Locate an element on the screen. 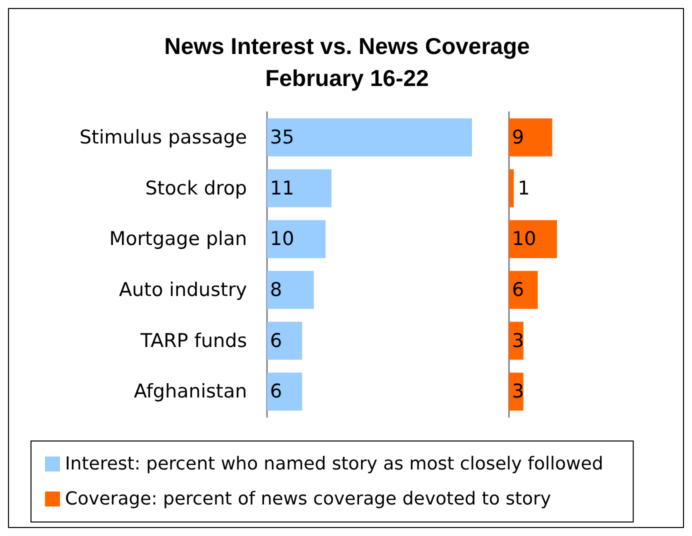 This screenshot has height=536, width=692. legend-label: Interest: percent who named story as most closely followed is located at coordinates (334, 464).